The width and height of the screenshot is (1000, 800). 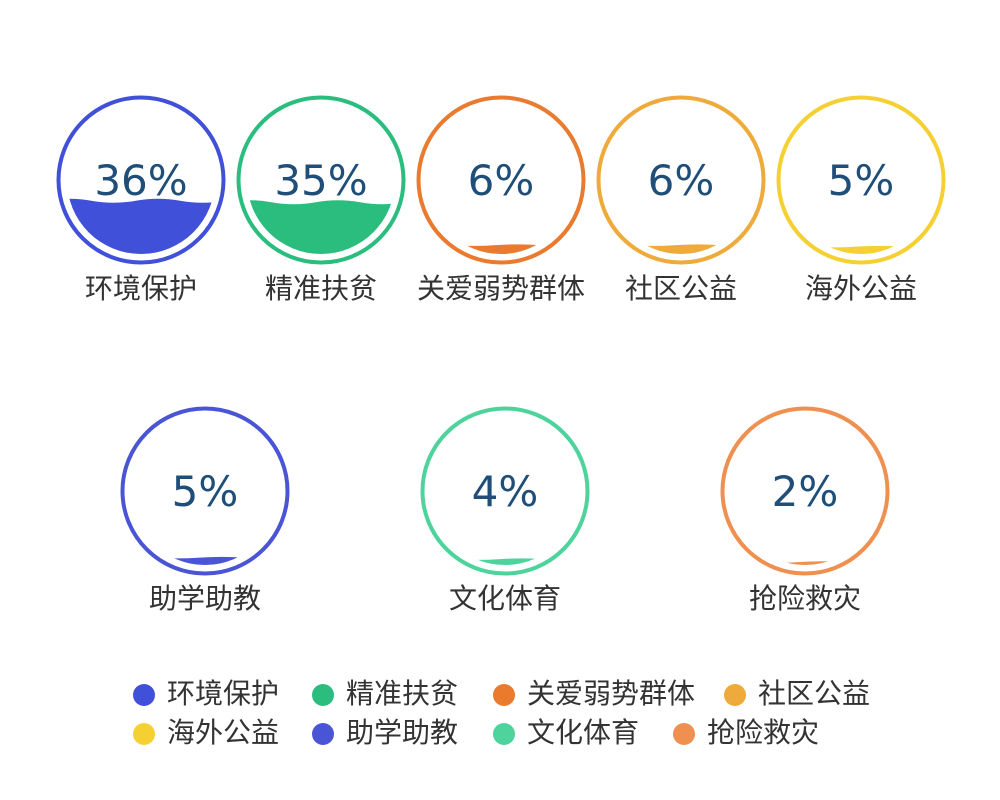 What do you see at coordinates (321, 288) in the screenshot?
I see `gauge-category-label: 精准扶贫` at bounding box center [321, 288].